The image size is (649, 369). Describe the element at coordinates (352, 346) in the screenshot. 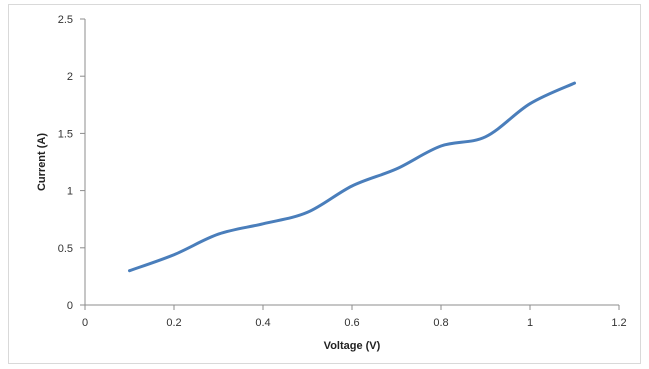

I see `x-axis-title: Voltage (V)` at that location.